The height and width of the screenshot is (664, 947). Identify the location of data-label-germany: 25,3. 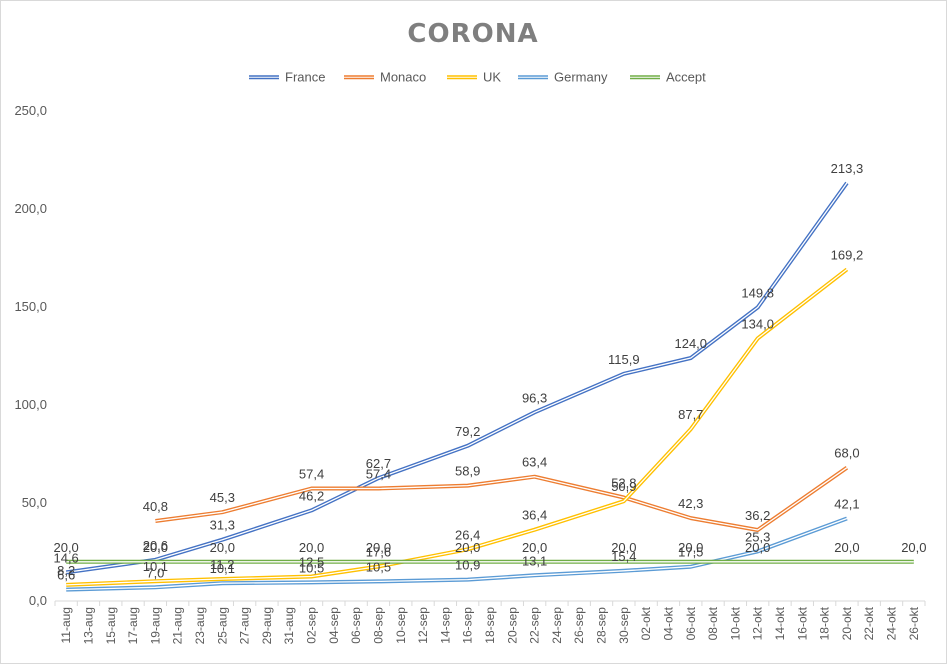
(757, 536).